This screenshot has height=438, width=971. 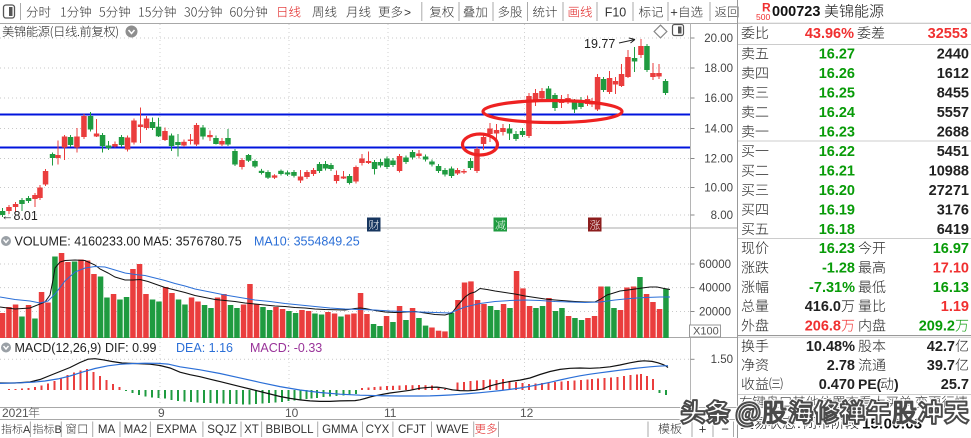 What do you see at coordinates (251, 430) in the screenshot?
I see `svg-text: XT` at bounding box center [251, 430].